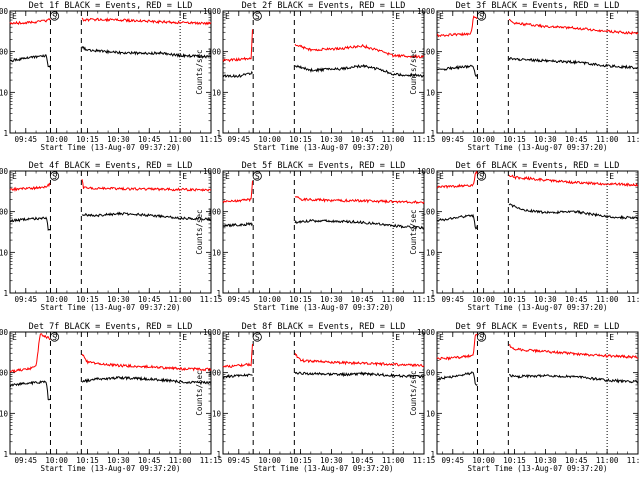  What do you see at coordinates (324, 327) in the screenshot?
I see `panel-title: Det 8f BLACK = Events, RED = LLD` at bounding box center [324, 327].